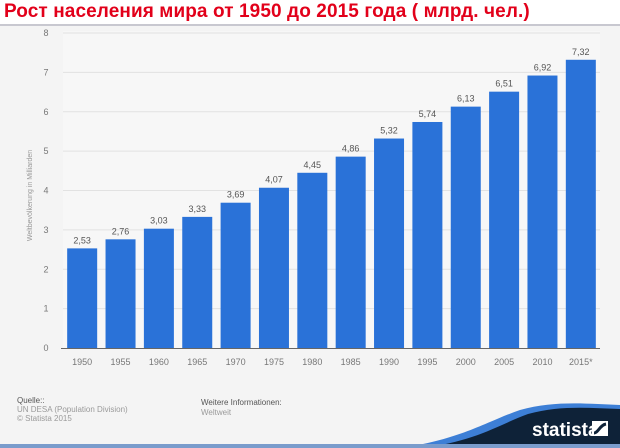 This screenshot has width=620, height=448. What do you see at coordinates (45, 191) in the screenshot?
I see `y-tick-label: 4` at bounding box center [45, 191].